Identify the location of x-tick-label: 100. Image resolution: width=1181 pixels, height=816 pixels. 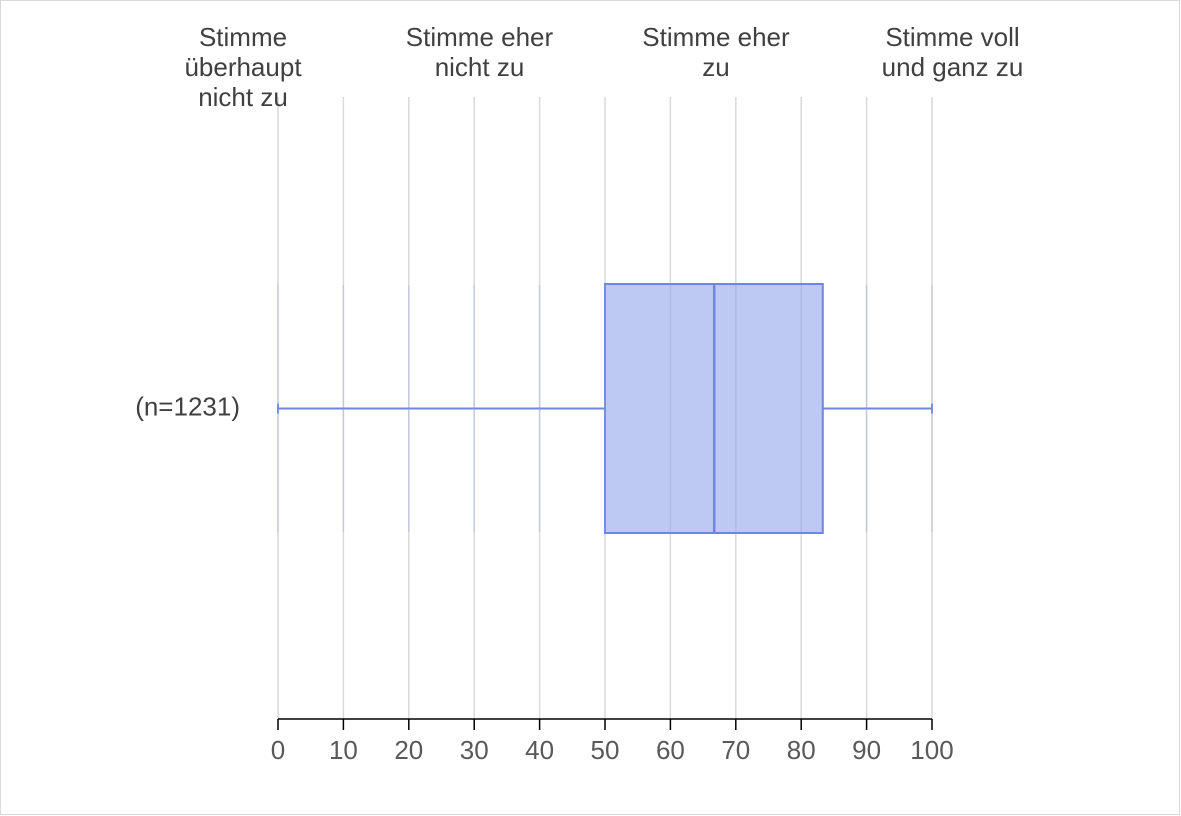
(931, 750).